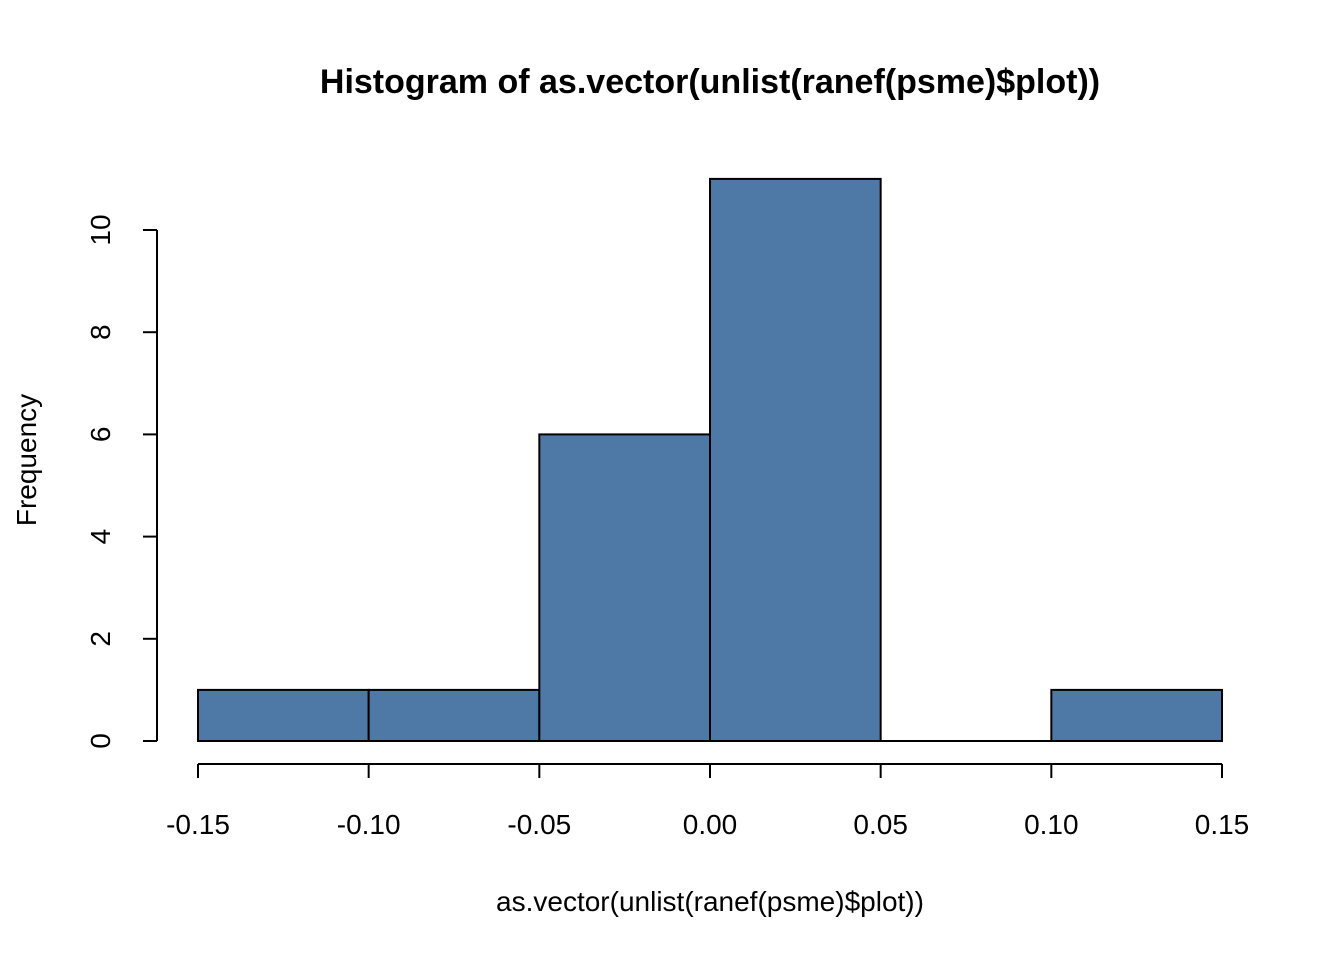 The height and width of the screenshot is (960, 1344). I want to click on y-tick-label-5: 10, so click(100, 229).